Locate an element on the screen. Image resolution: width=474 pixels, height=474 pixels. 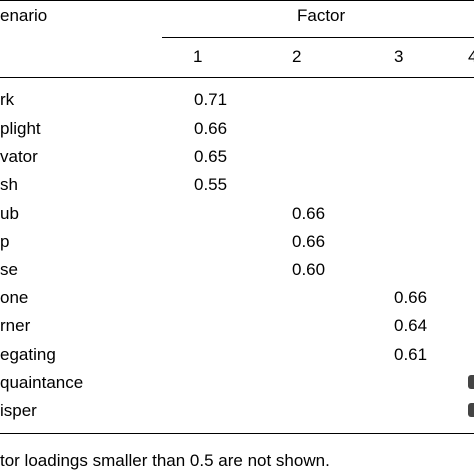
loading-cell: 0.64 is located at coordinates (411, 325).